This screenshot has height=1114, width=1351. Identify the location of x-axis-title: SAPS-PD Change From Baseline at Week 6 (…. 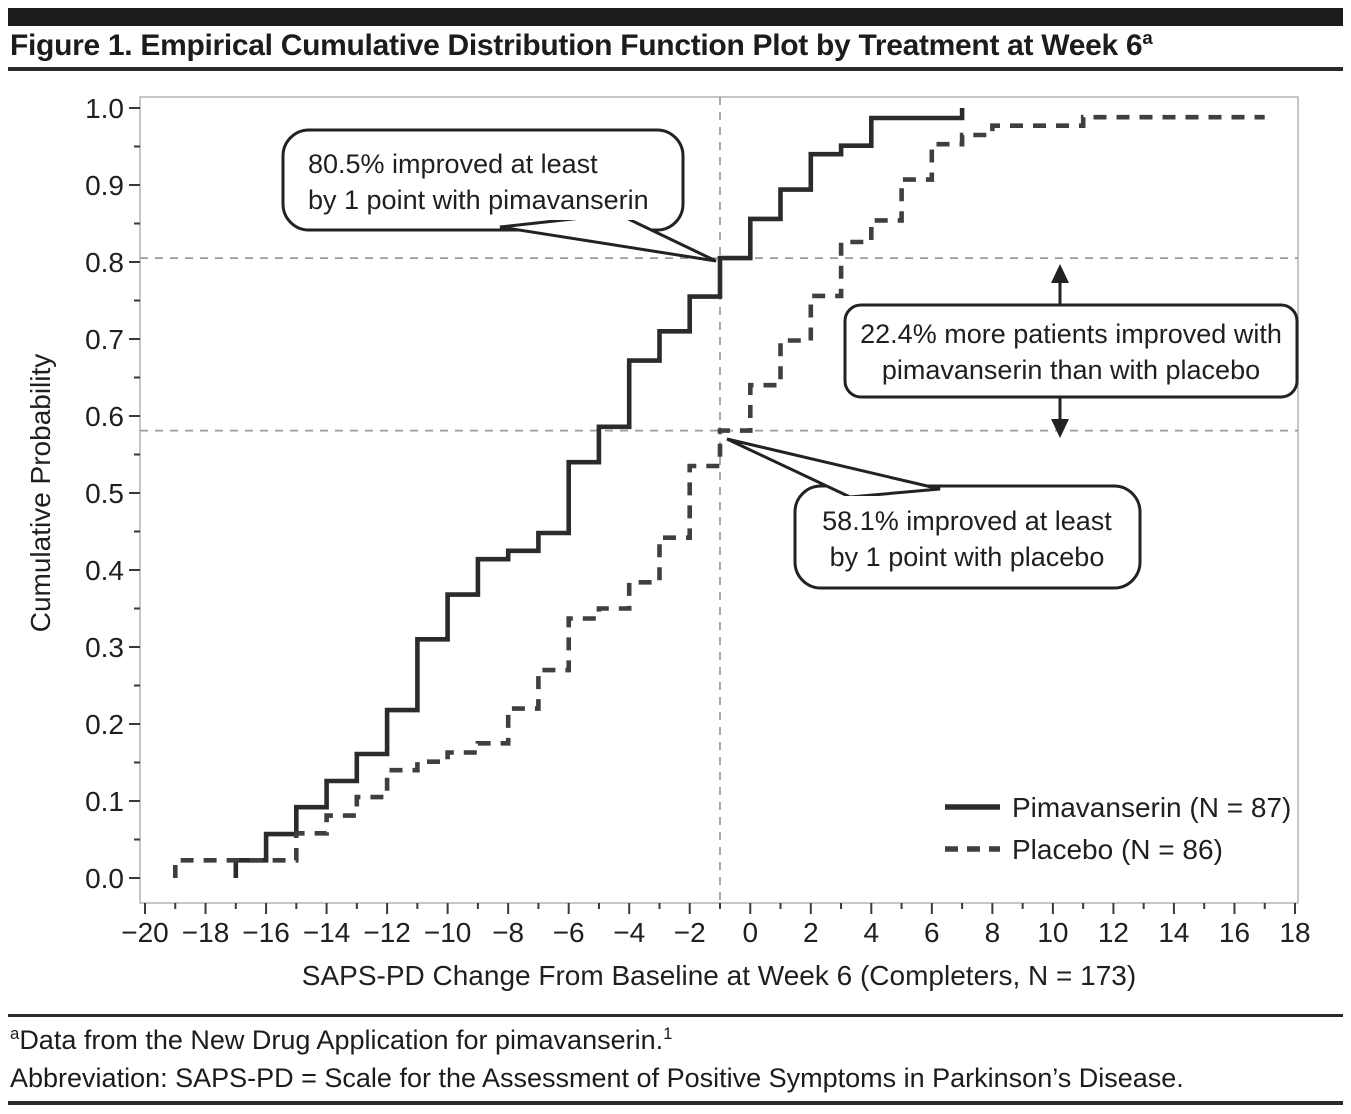
(719, 975).